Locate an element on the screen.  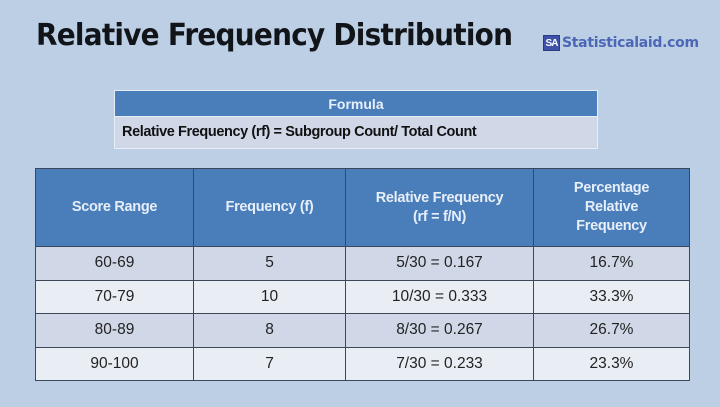
cell-score-range: 70-79 is located at coordinates (114, 296).